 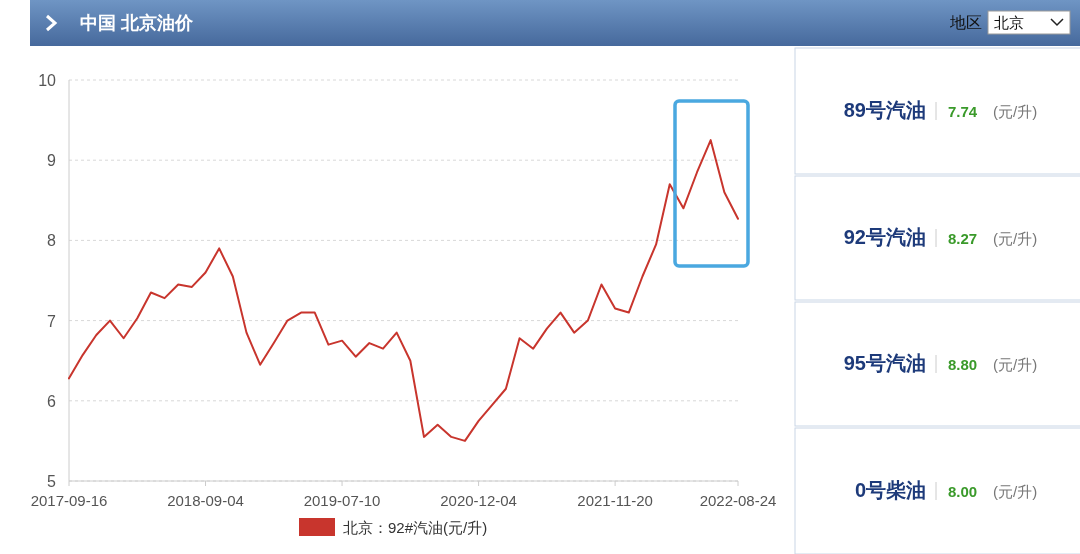 What do you see at coordinates (1009, 22) in the screenshot?
I see `text: 北京` at bounding box center [1009, 22].